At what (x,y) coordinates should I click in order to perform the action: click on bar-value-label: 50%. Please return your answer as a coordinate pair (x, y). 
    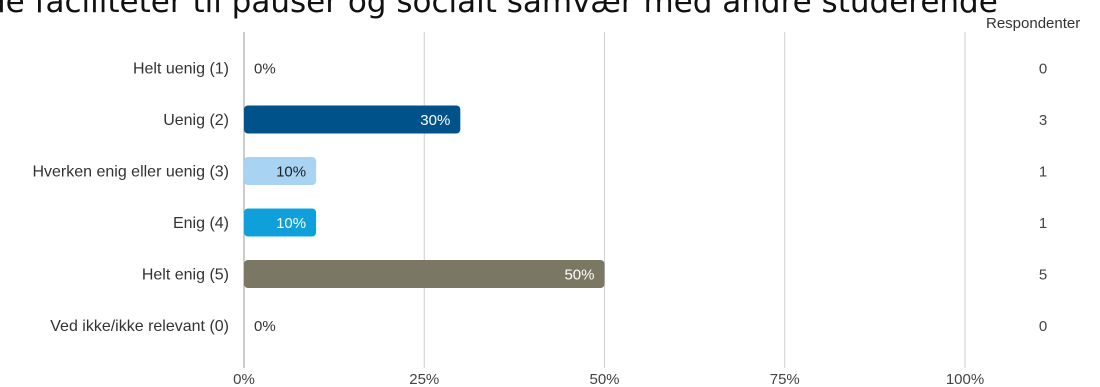
    Looking at the image, I should click on (579, 275).